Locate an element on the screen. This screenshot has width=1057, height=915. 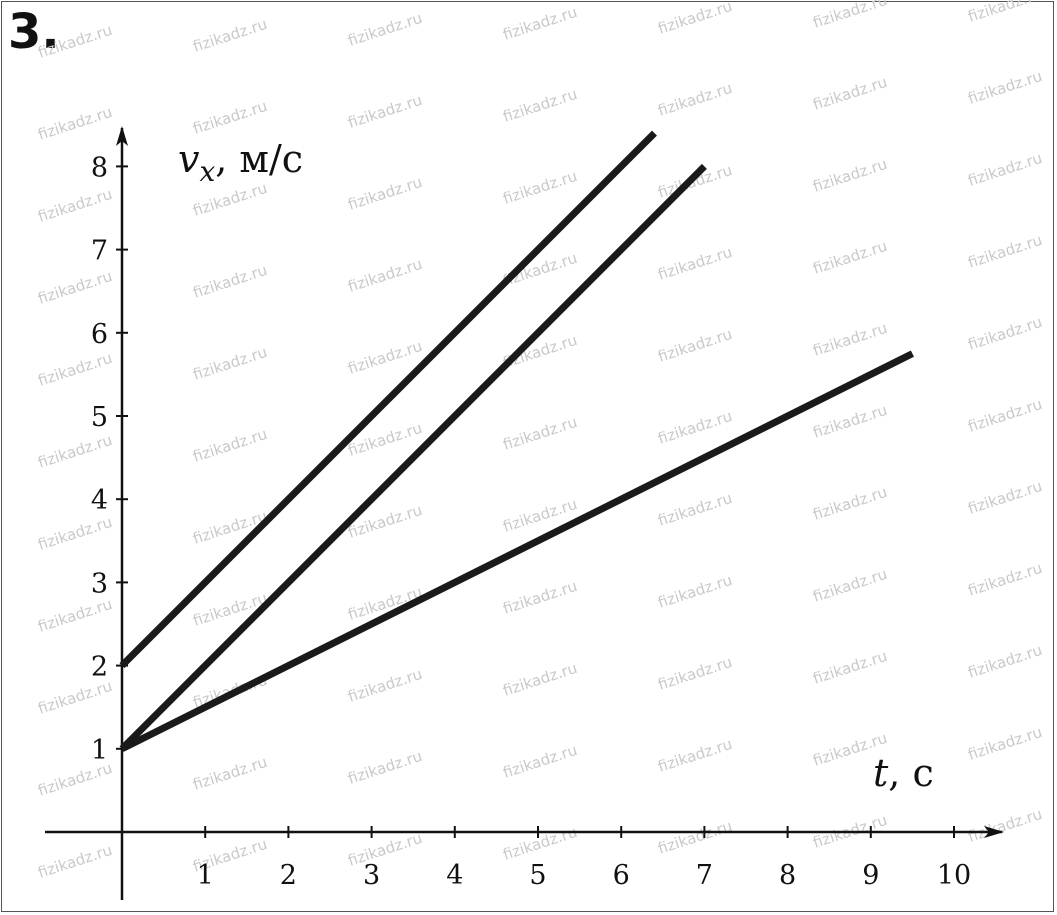
x-tick-label: 8 is located at coordinates (787, 875).